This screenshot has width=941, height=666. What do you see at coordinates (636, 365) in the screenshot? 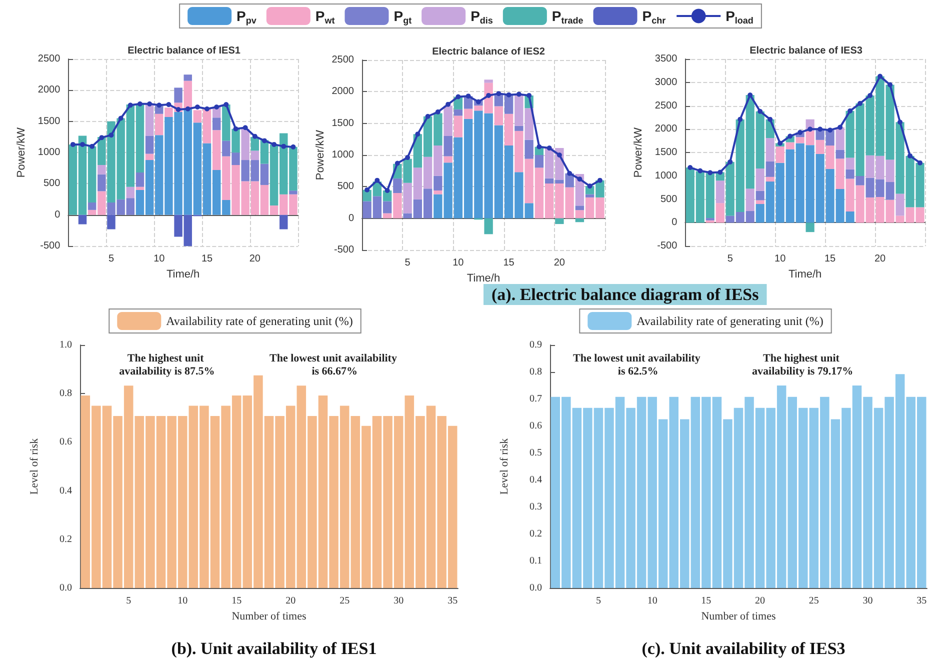
I see `annotation: The lowest unit availability is 62.5%` at bounding box center [636, 365].